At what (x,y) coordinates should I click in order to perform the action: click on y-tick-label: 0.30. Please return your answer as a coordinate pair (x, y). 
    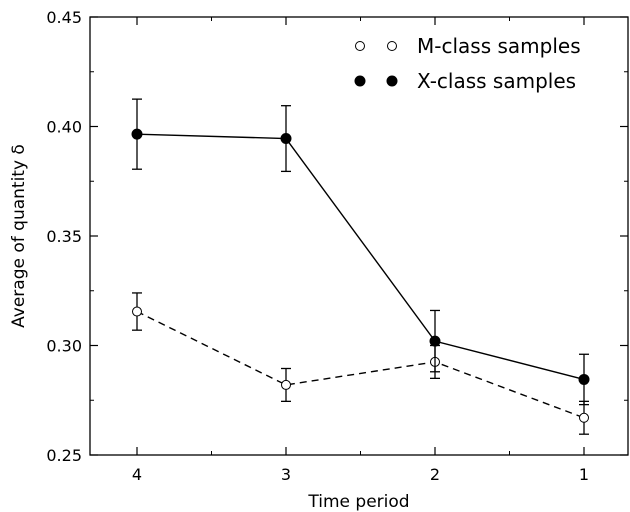
    Looking at the image, I should click on (64, 346).